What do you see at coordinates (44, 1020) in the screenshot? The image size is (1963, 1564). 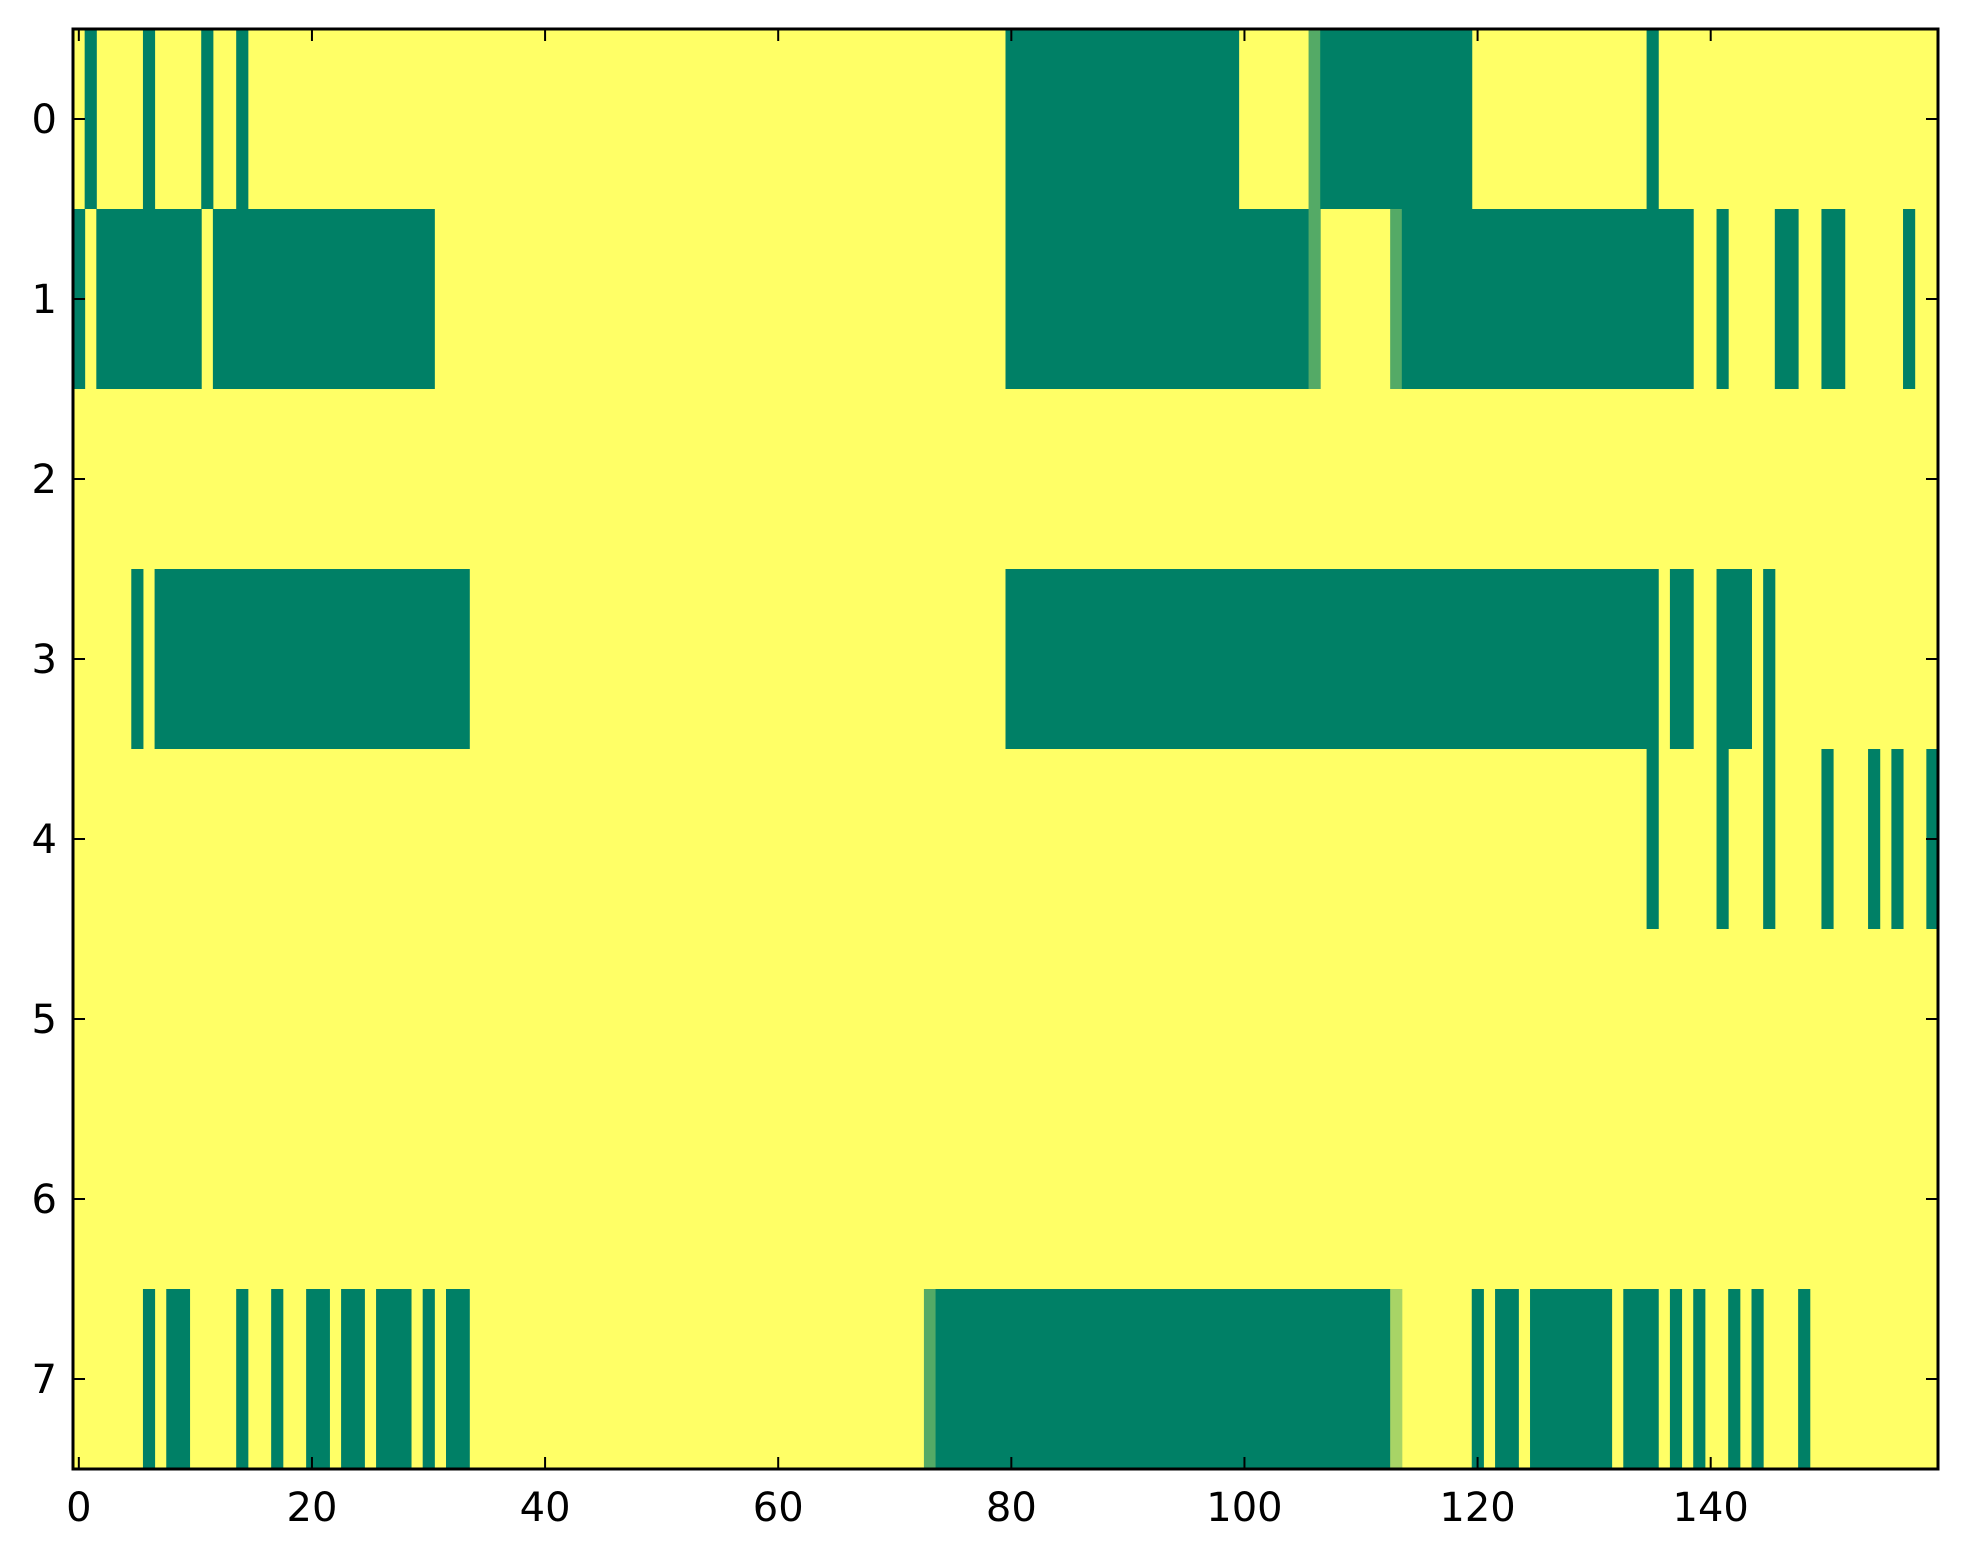 I see `y-tick-label: 5` at bounding box center [44, 1020].